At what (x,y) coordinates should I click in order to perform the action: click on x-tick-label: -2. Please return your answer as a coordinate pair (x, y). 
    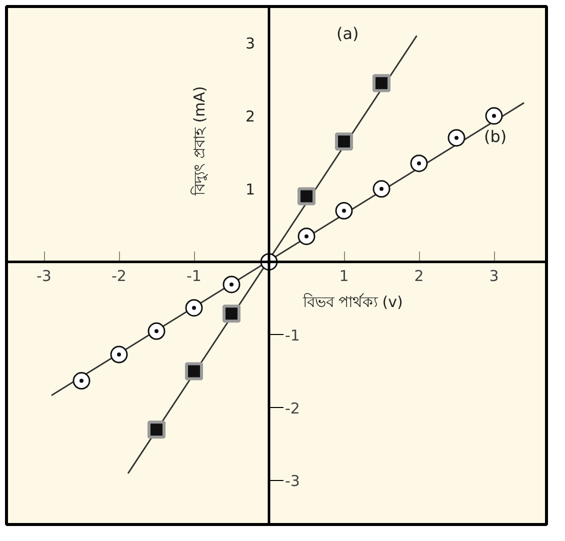
    Looking at the image, I should click on (119, 275).